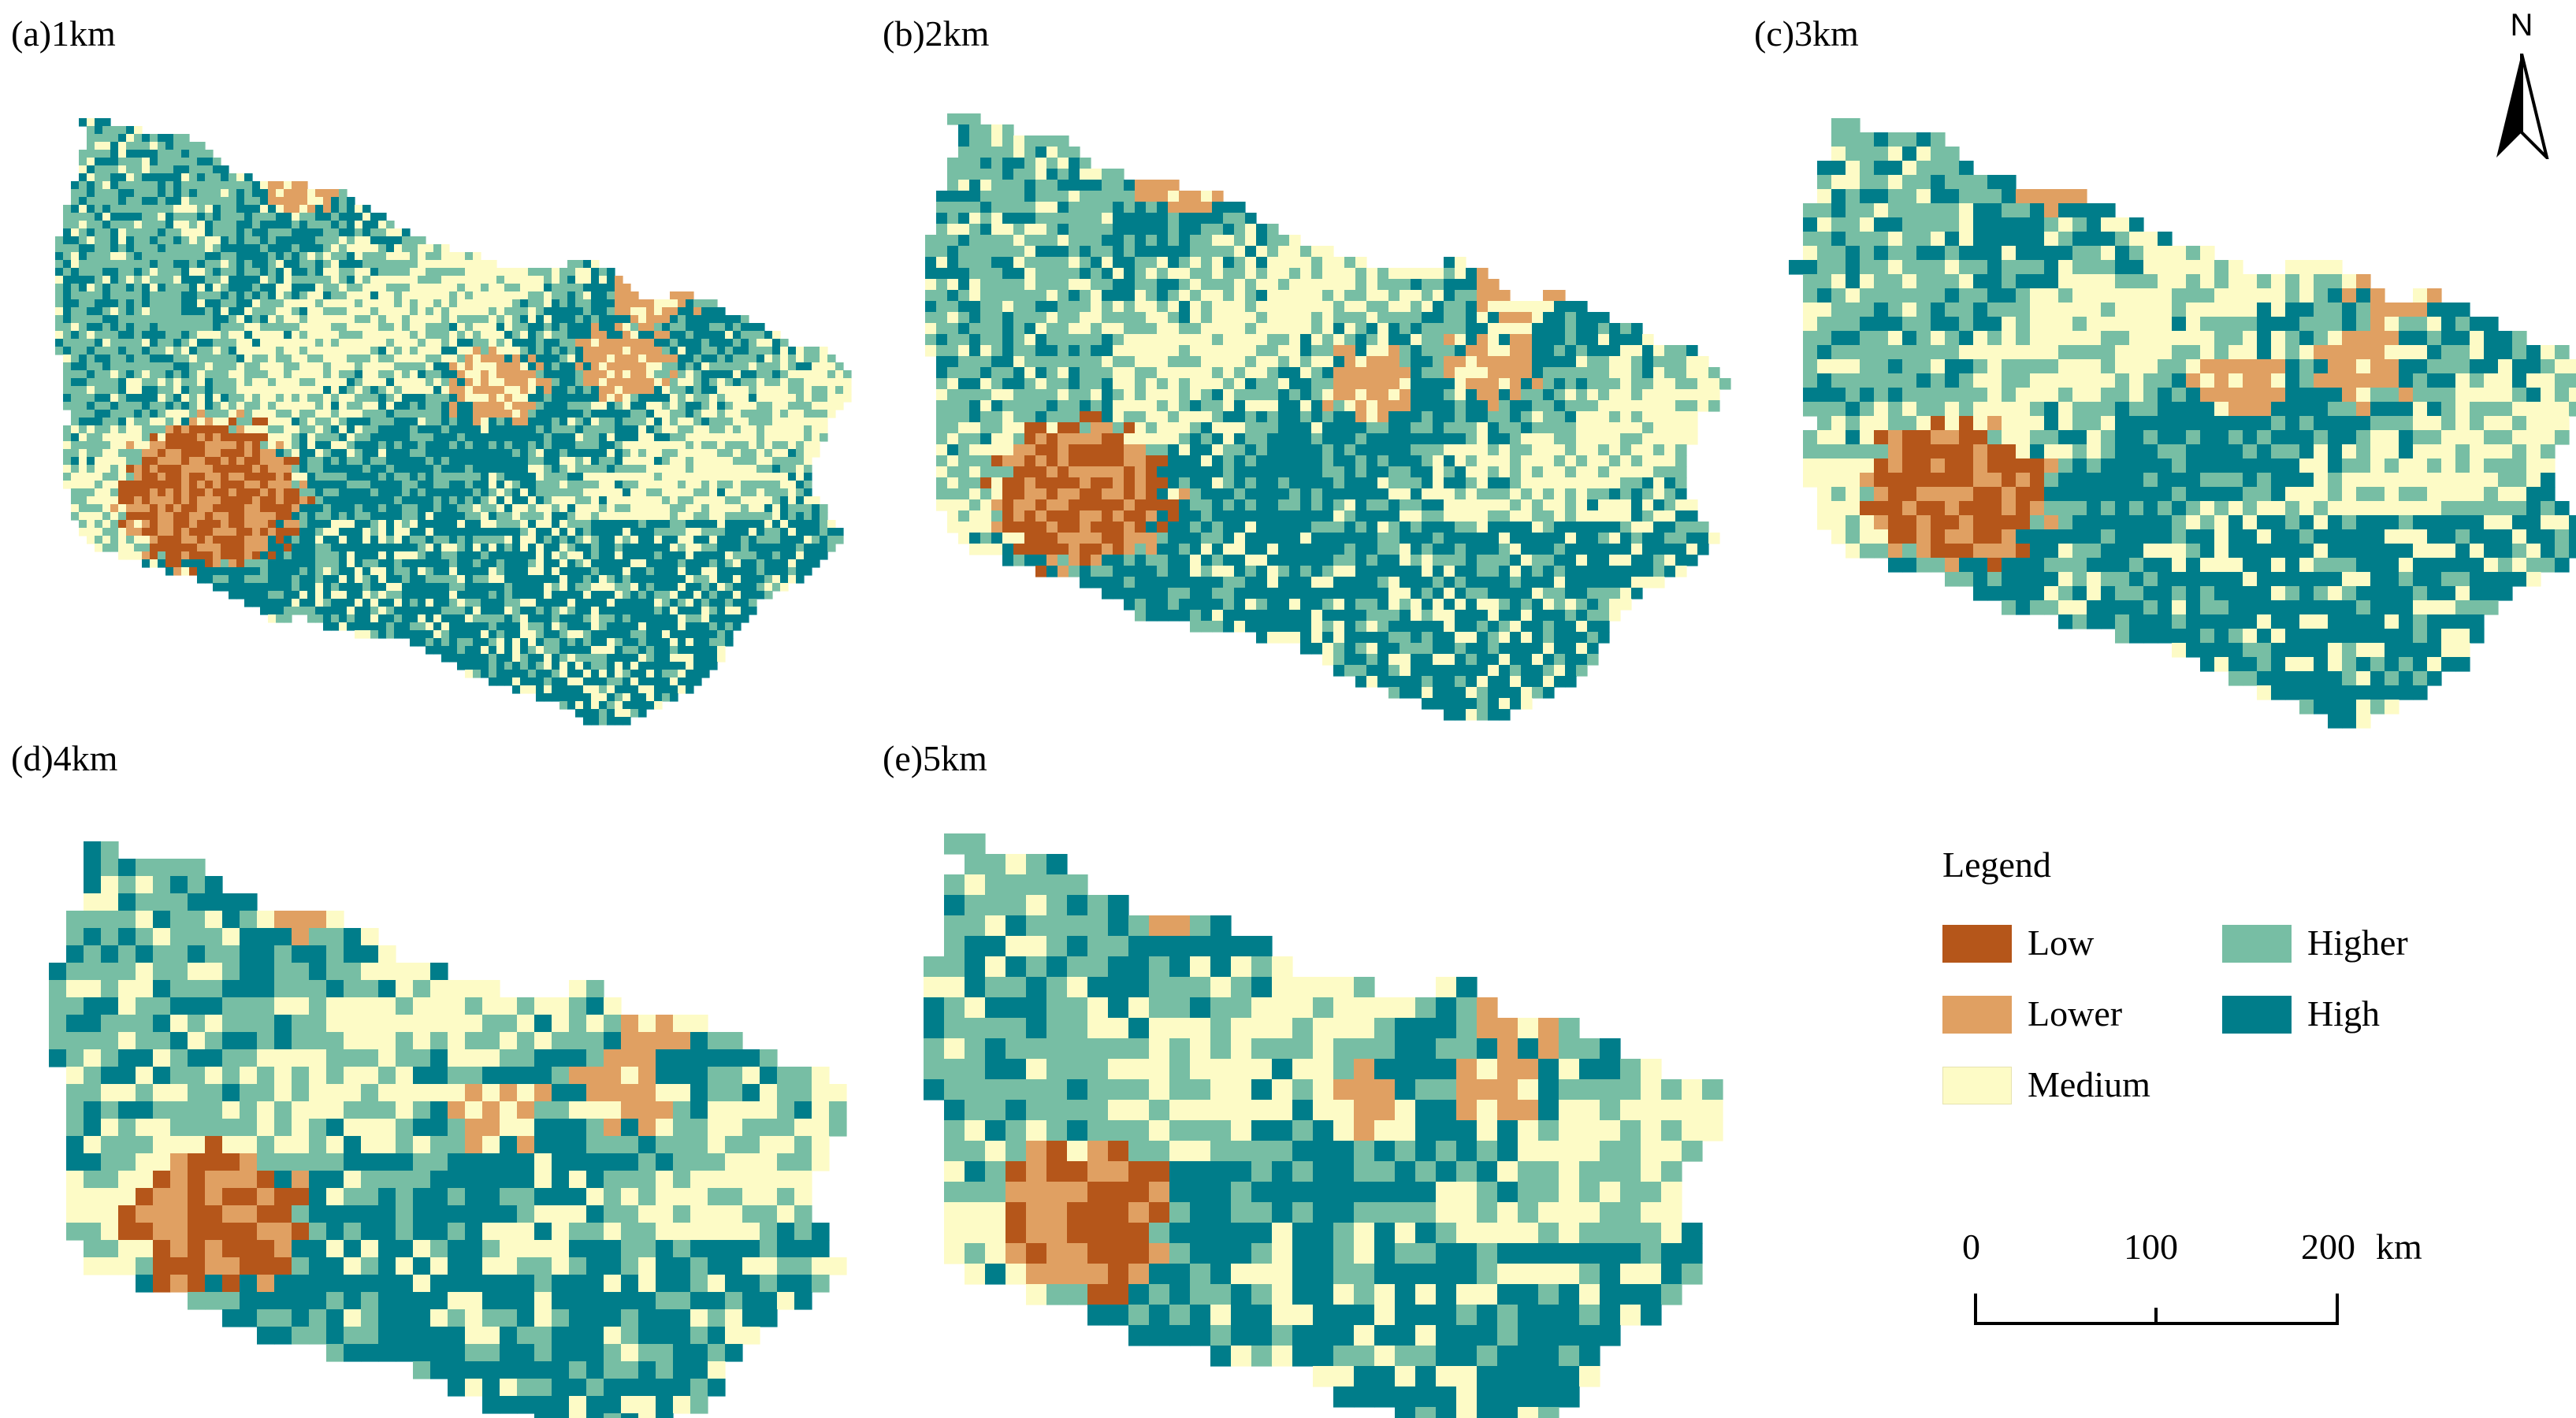 Image resolution: width=2576 pixels, height=1418 pixels. What do you see at coordinates (2257, 1015) in the screenshot?
I see `legend-swatch-high` at bounding box center [2257, 1015].